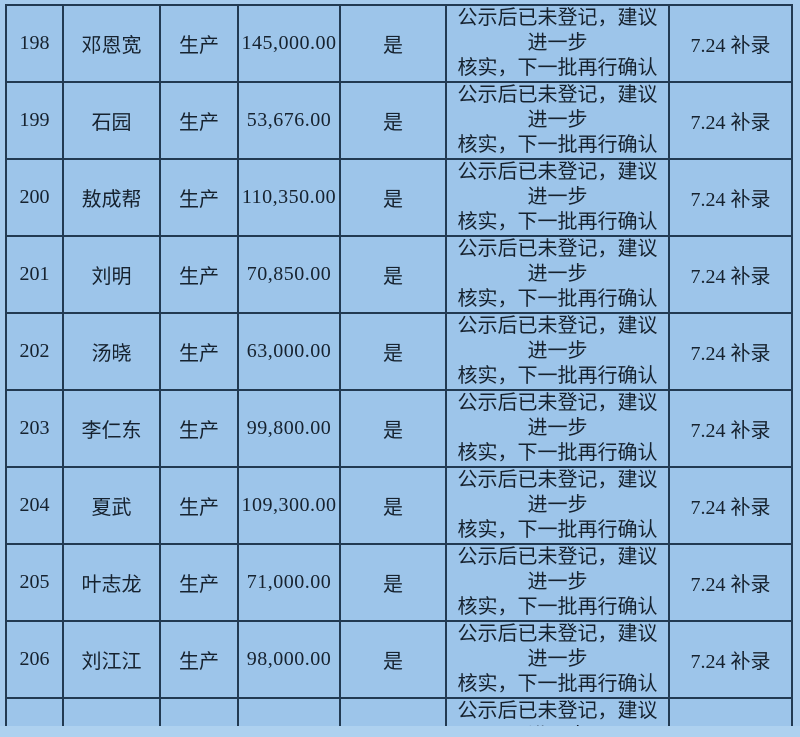 This screenshot has width=800, height=737. What do you see at coordinates (289, 197) in the screenshot?
I see `cell-amount: 110,350.00` at bounding box center [289, 197].